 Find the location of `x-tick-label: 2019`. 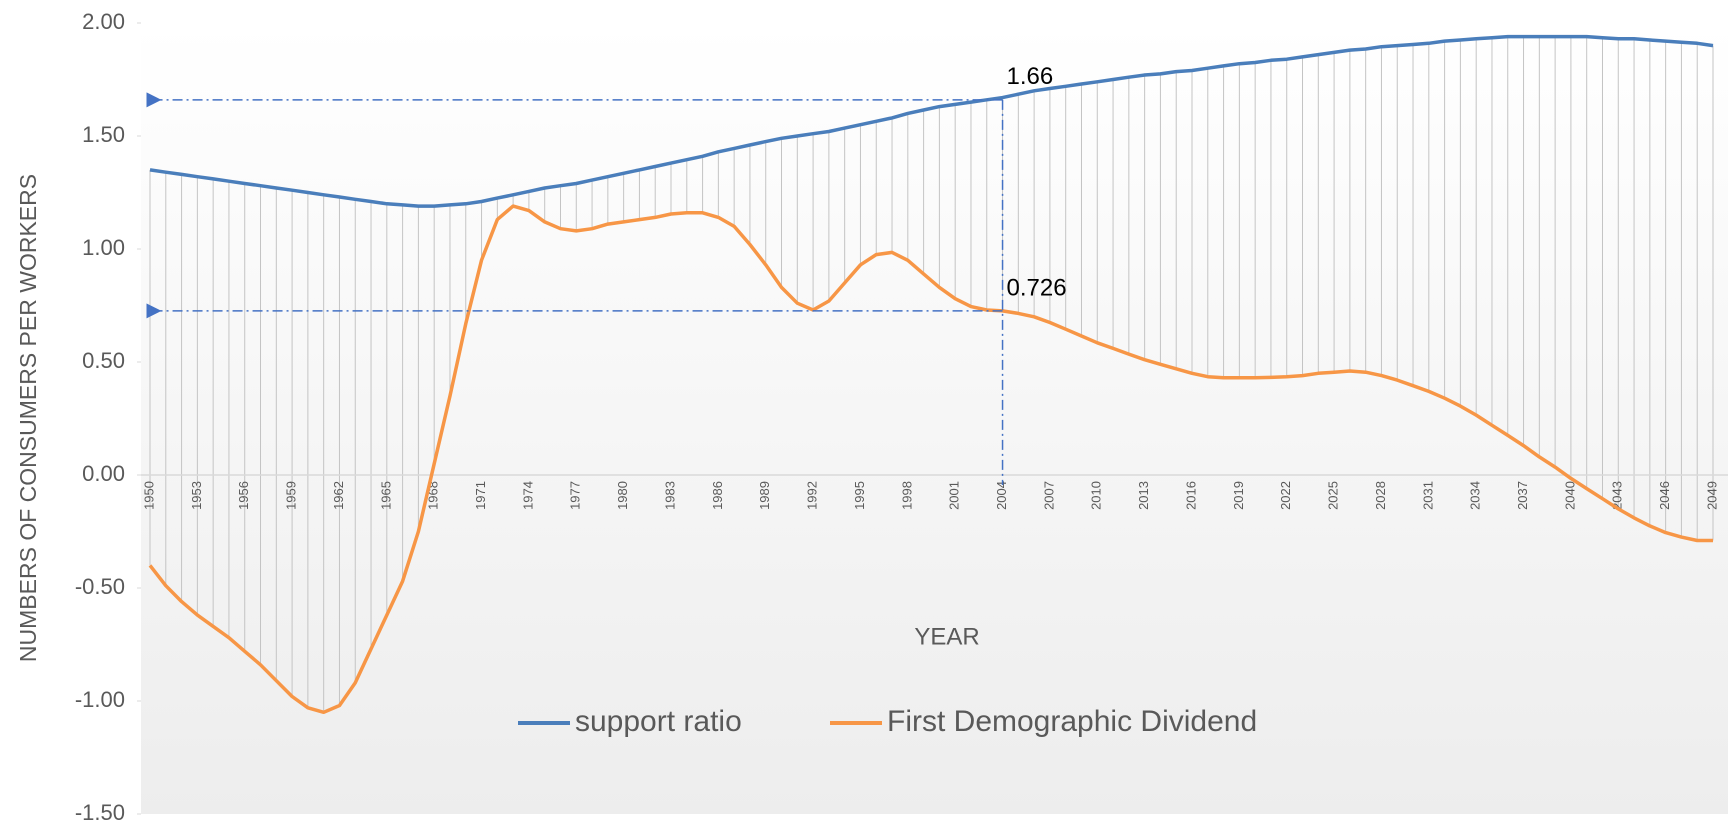

x-tick-label: 2019 is located at coordinates (1238, 495).